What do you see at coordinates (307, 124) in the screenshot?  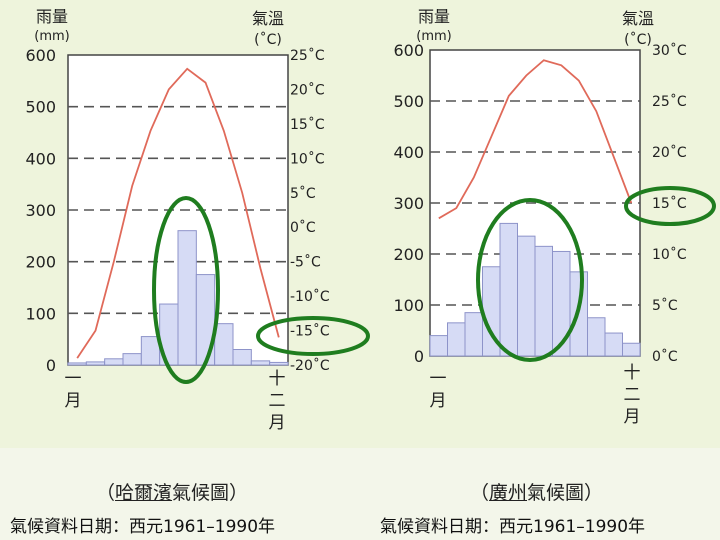 I see `chart-harbin-right-tick-label: 15˚C` at bounding box center [307, 124].